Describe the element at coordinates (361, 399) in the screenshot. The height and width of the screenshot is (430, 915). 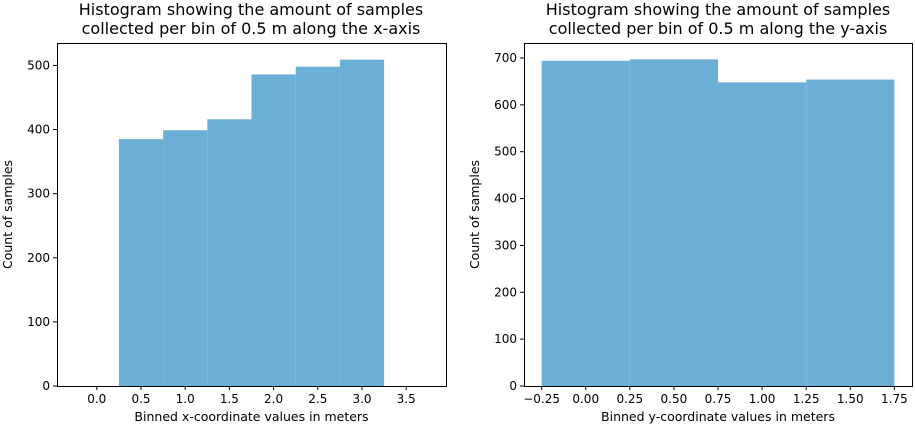
I see `x-tick-label: 3.0` at that location.